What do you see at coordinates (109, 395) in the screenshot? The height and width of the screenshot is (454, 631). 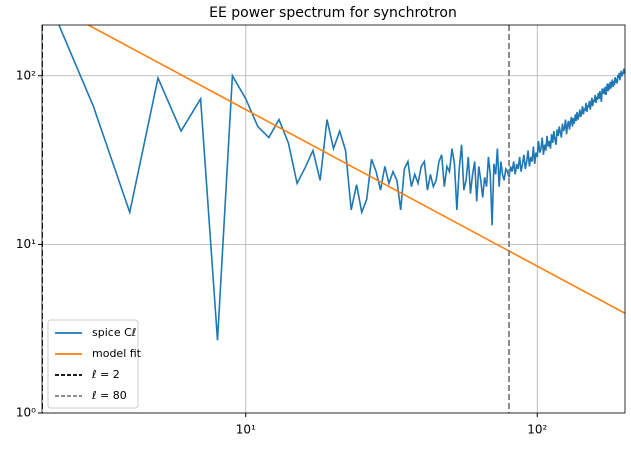 I see `legend-label: ℓ = 80` at bounding box center [109, 395].